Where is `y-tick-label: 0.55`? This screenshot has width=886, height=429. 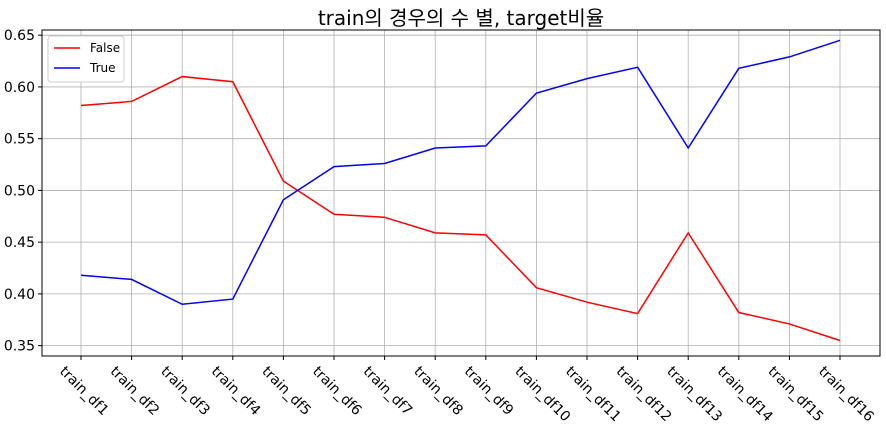
y-tick-label: 0.55 is located at coordinates (19, 140).